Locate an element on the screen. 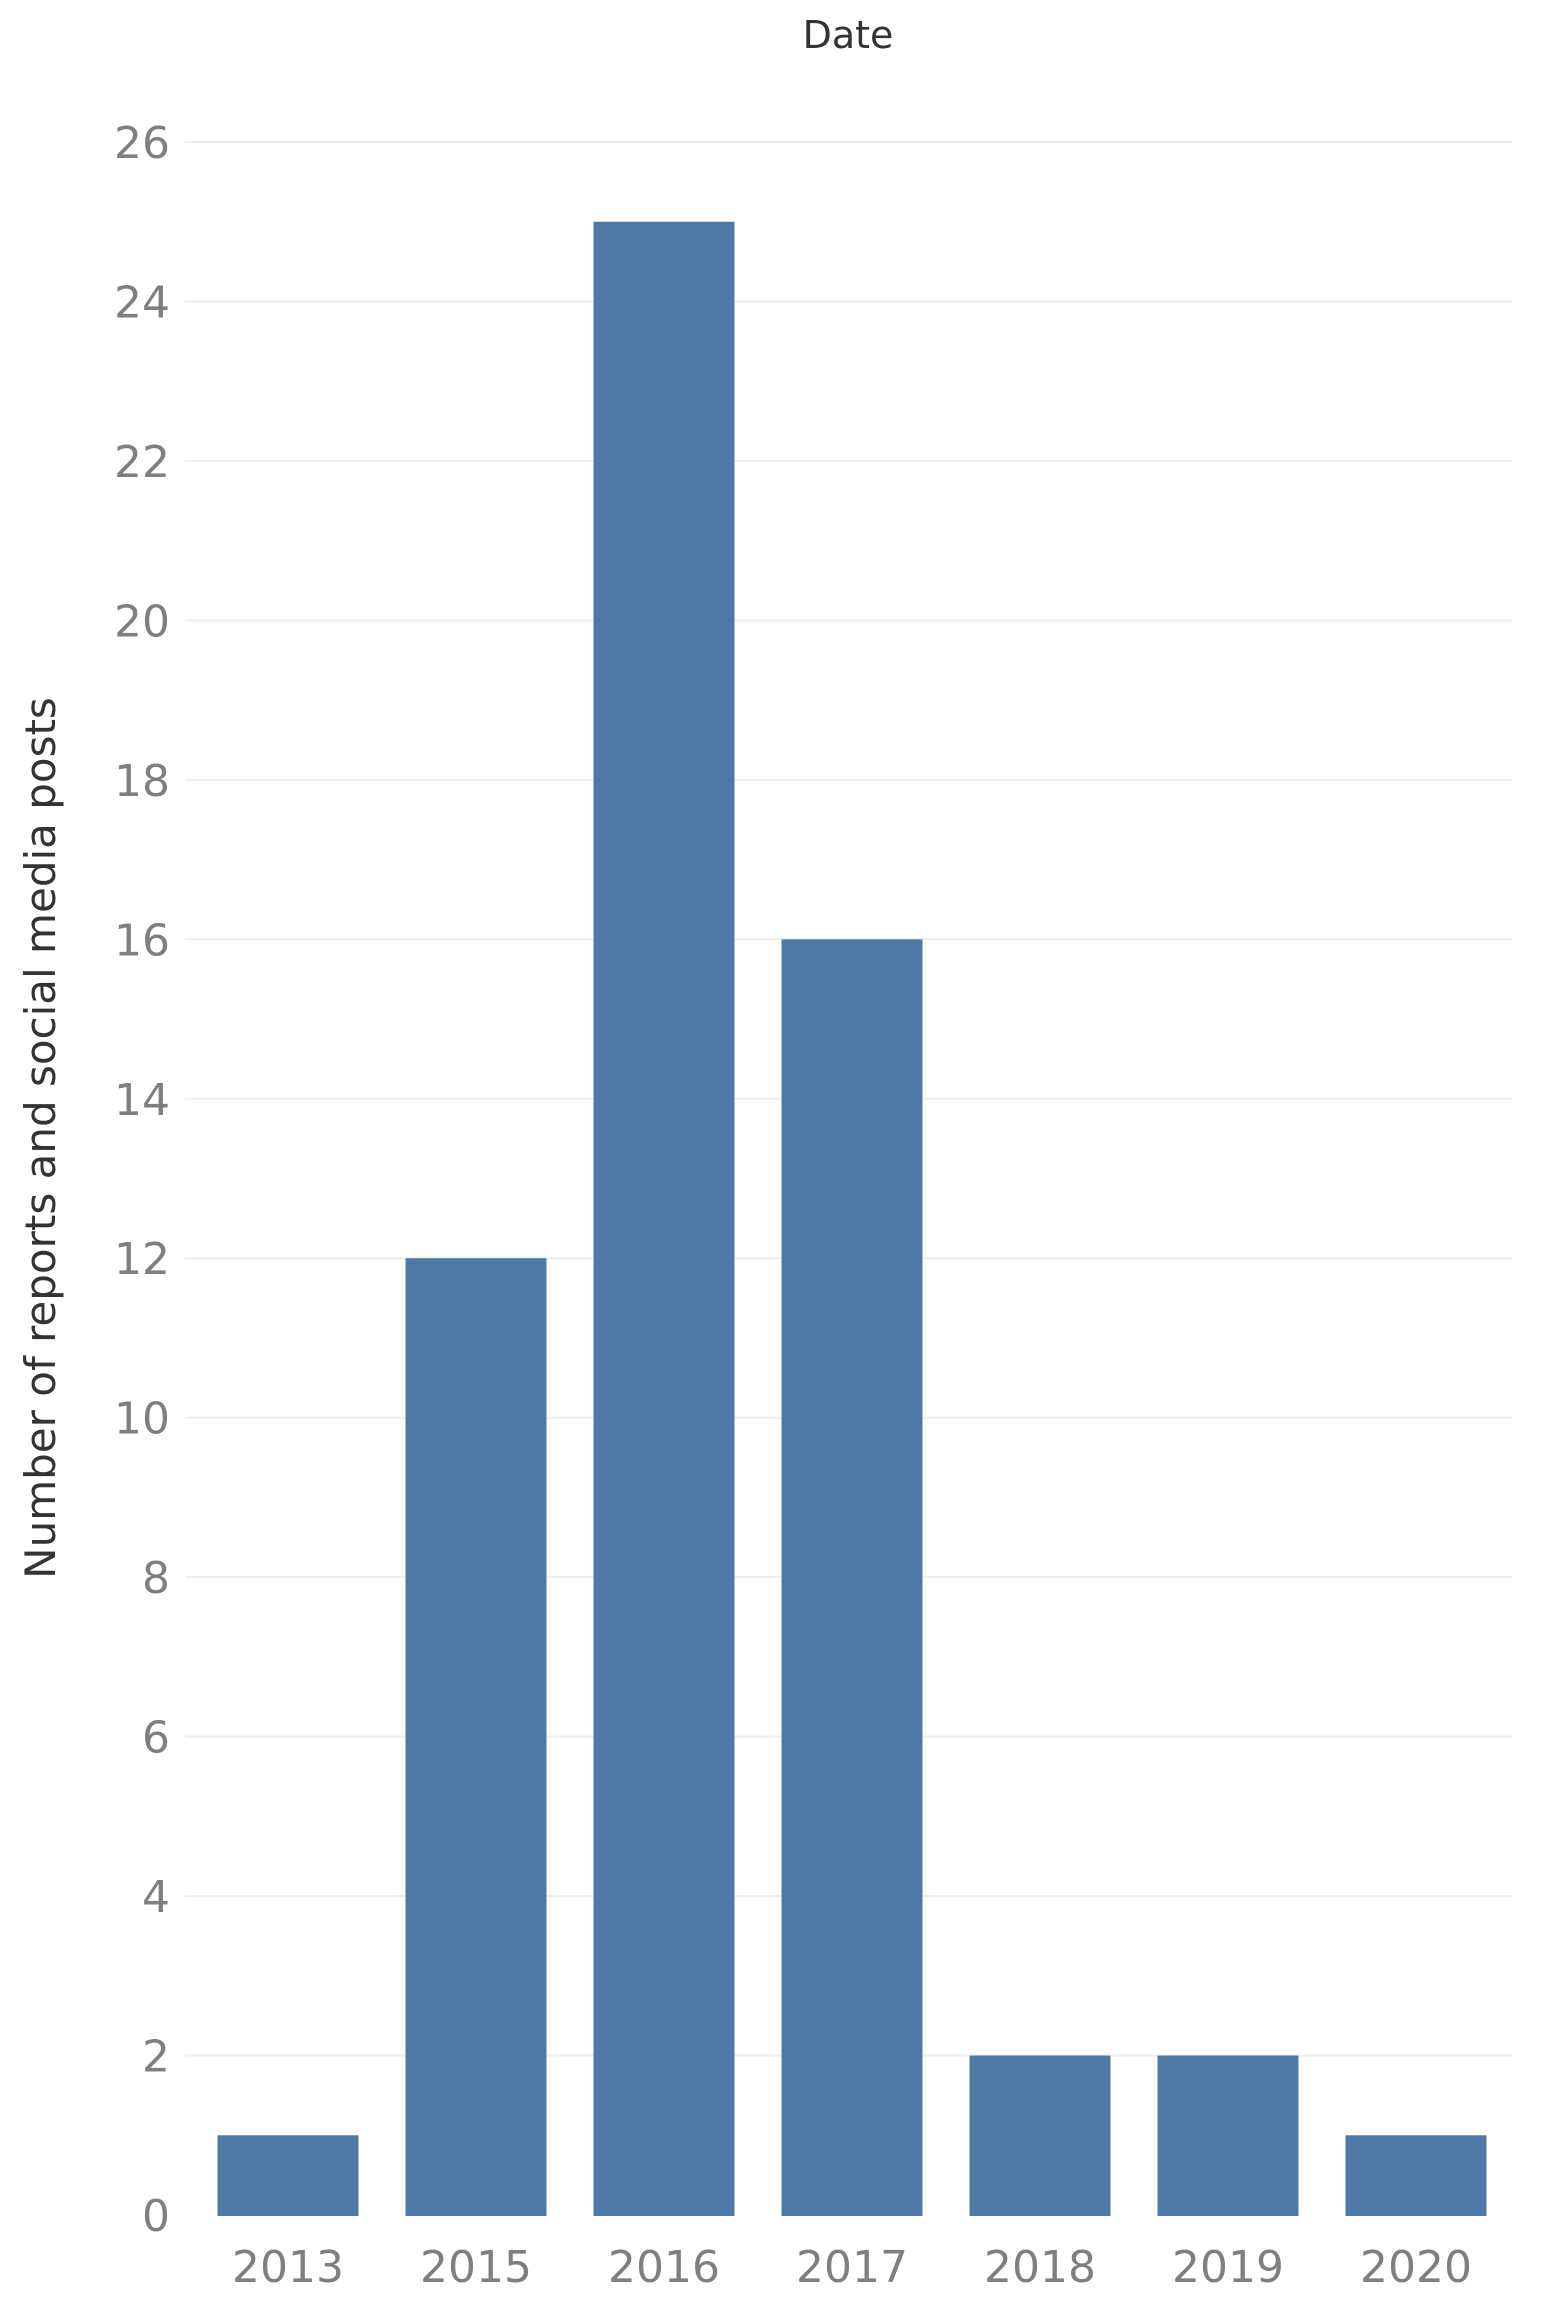  x-axis-ticks: 2013 2015 2016 2017 2018 2019 2020 is located at coordinates (852, 2267).